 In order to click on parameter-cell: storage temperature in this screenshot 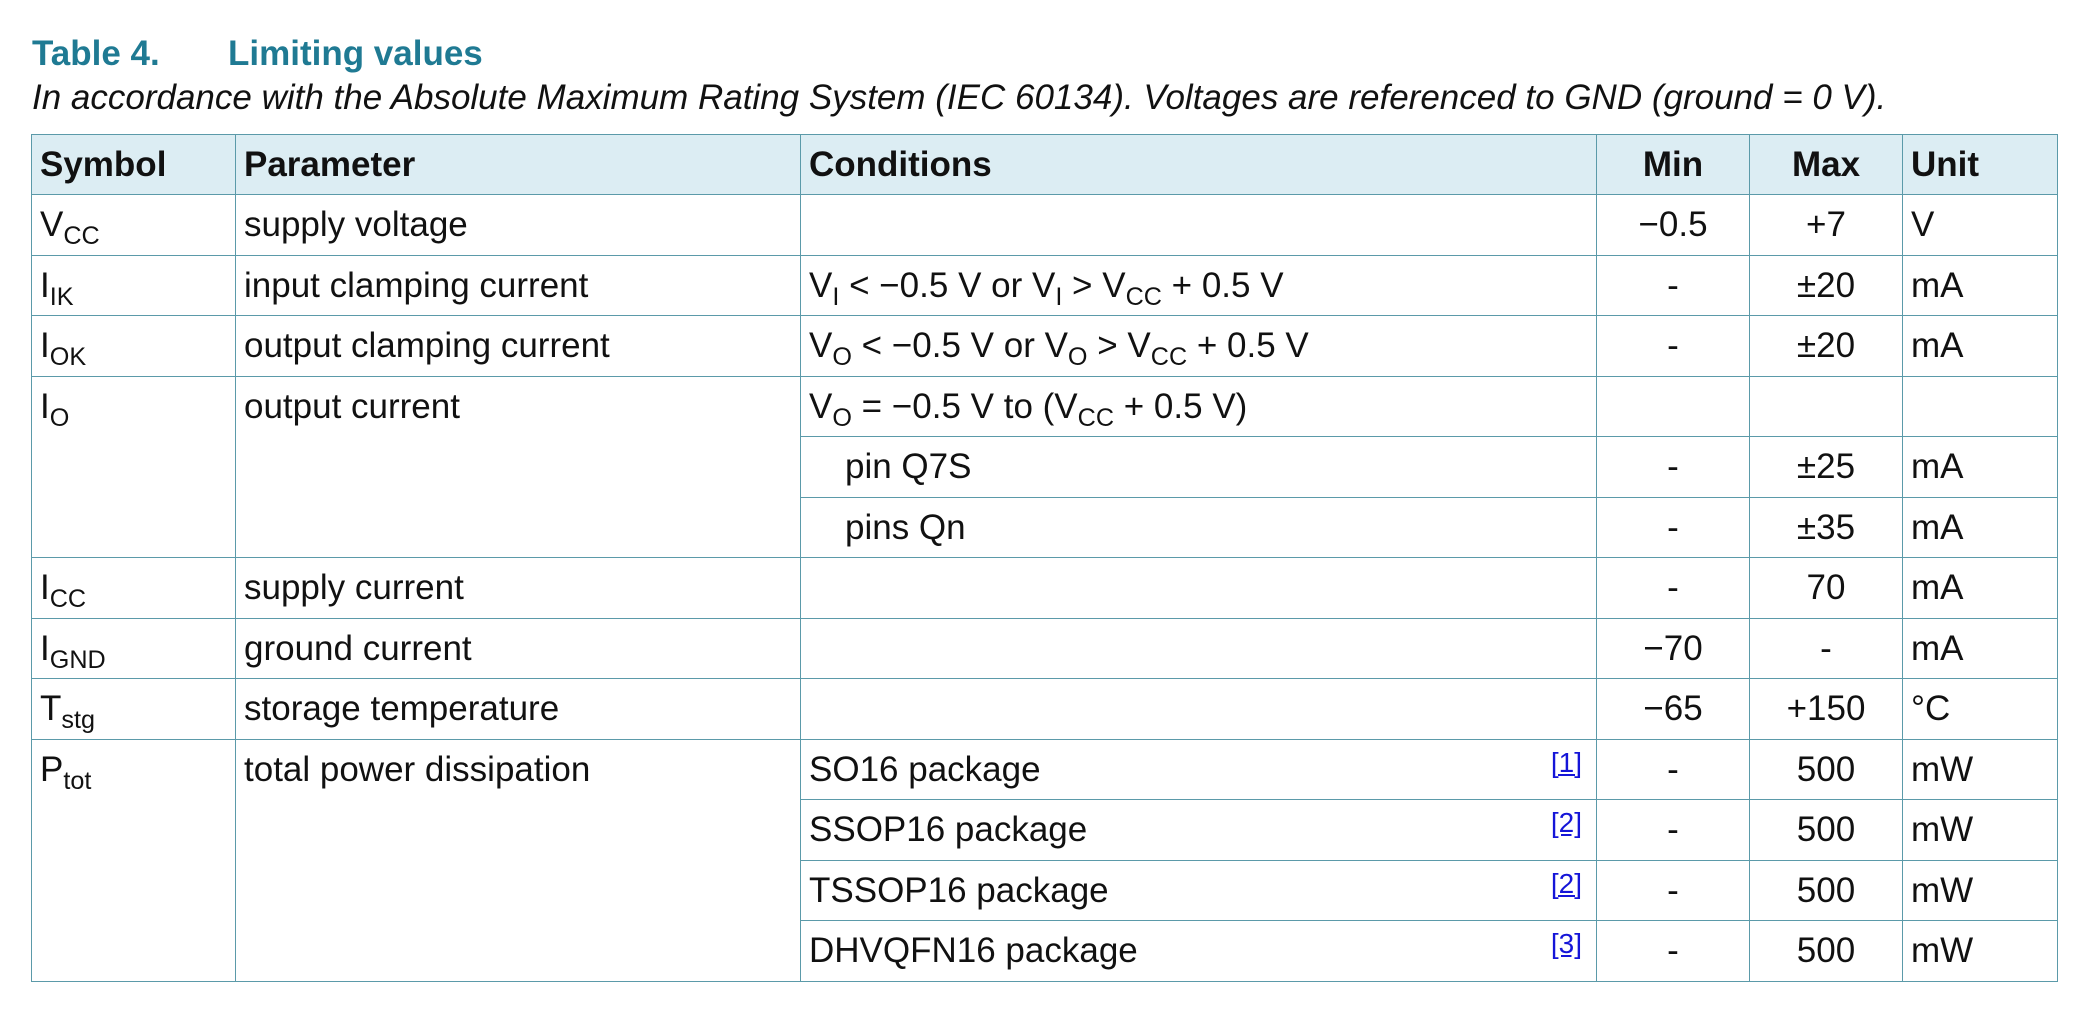, I will do `click(518, 709)`.